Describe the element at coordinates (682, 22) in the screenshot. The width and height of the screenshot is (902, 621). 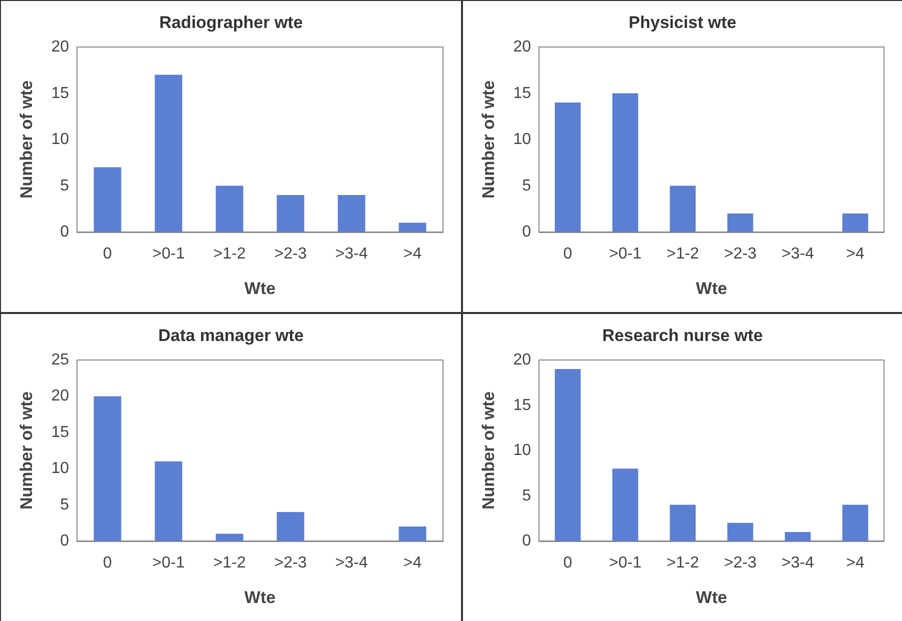
I see `chart-title: Physicist wte` at that location.